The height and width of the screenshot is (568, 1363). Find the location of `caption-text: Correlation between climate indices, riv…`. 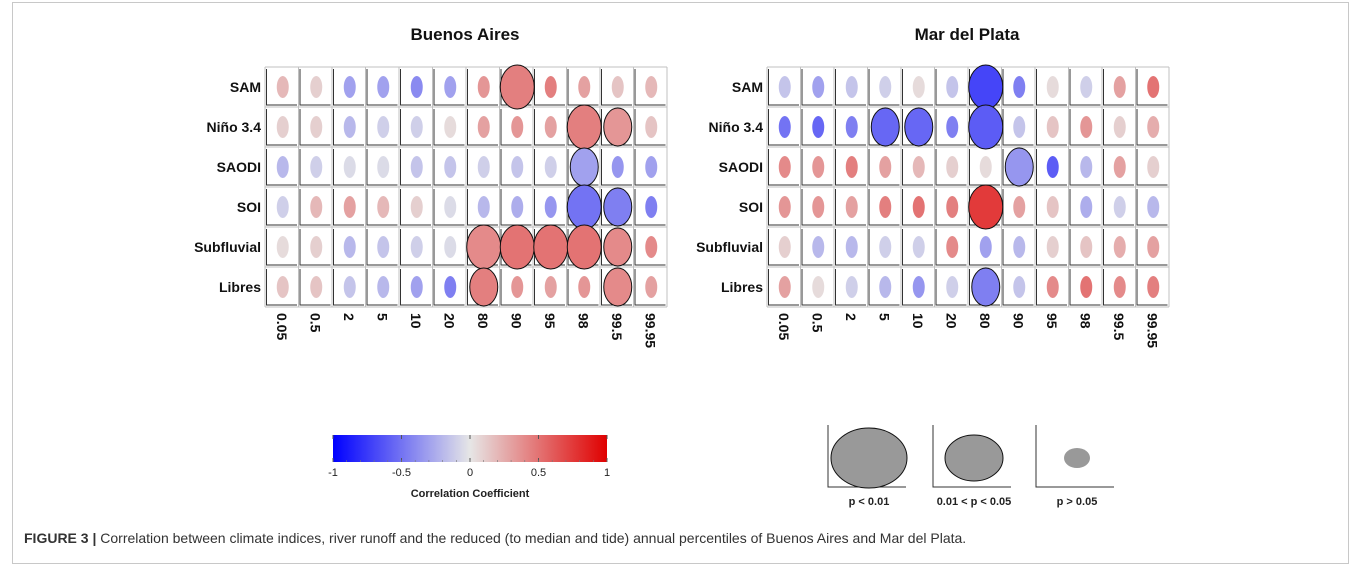

caption-text: Correlation between climate indices, riv… is located at coordinates (533, 538).